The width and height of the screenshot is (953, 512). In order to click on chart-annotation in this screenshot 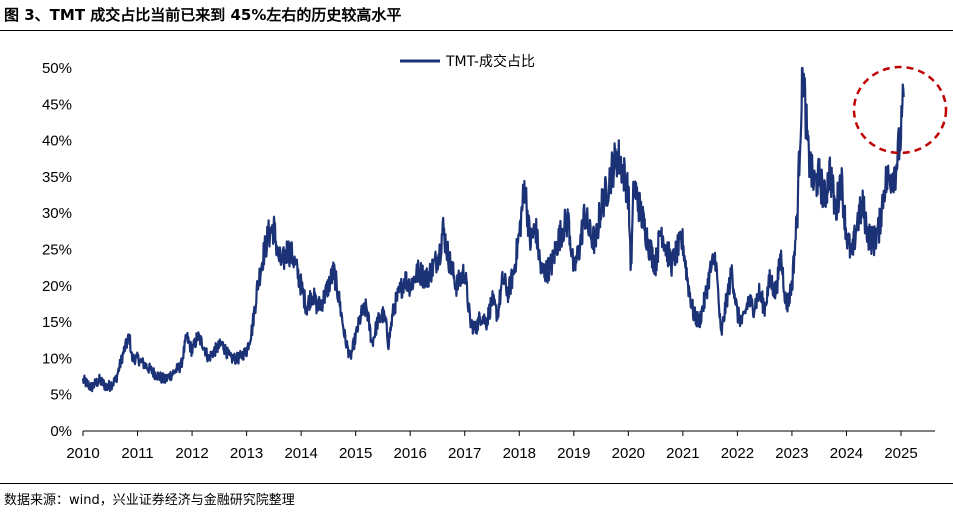, I will do `click(900, 110)`.